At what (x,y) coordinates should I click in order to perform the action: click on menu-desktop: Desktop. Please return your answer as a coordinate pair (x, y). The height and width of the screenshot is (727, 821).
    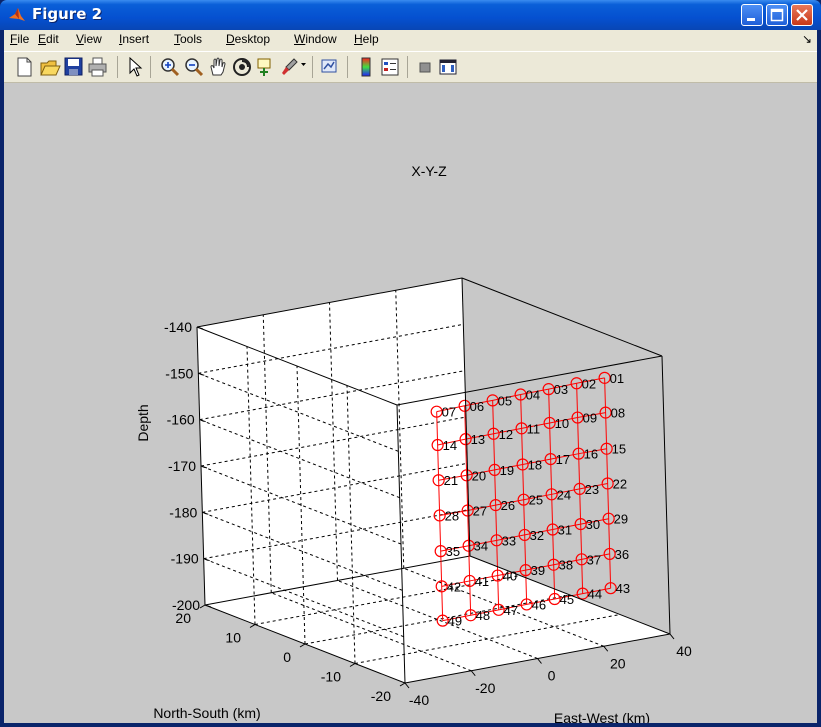
    Looking at the image, I should click on (248, 39).